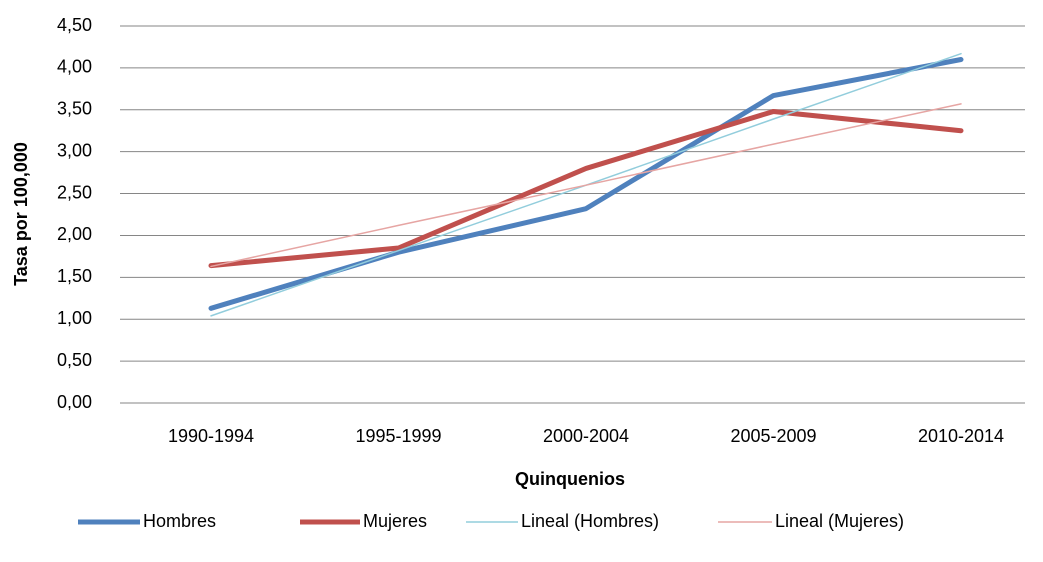  What do you see at coordinates (961, 436) in the screenshot?
I see `x-tick-label: 2010-2014` at bounding box center [961, 436].